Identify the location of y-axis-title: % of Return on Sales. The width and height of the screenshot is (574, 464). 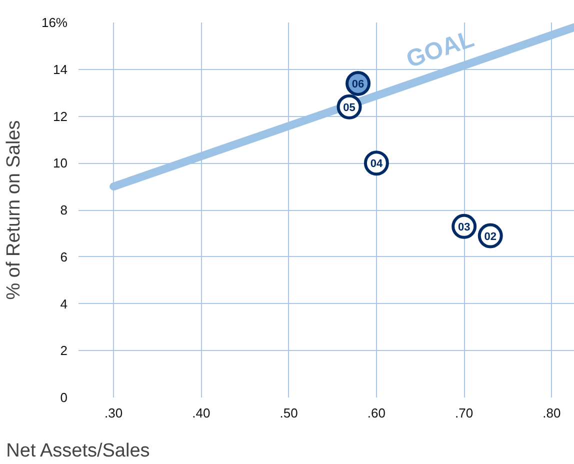
(13, 210).